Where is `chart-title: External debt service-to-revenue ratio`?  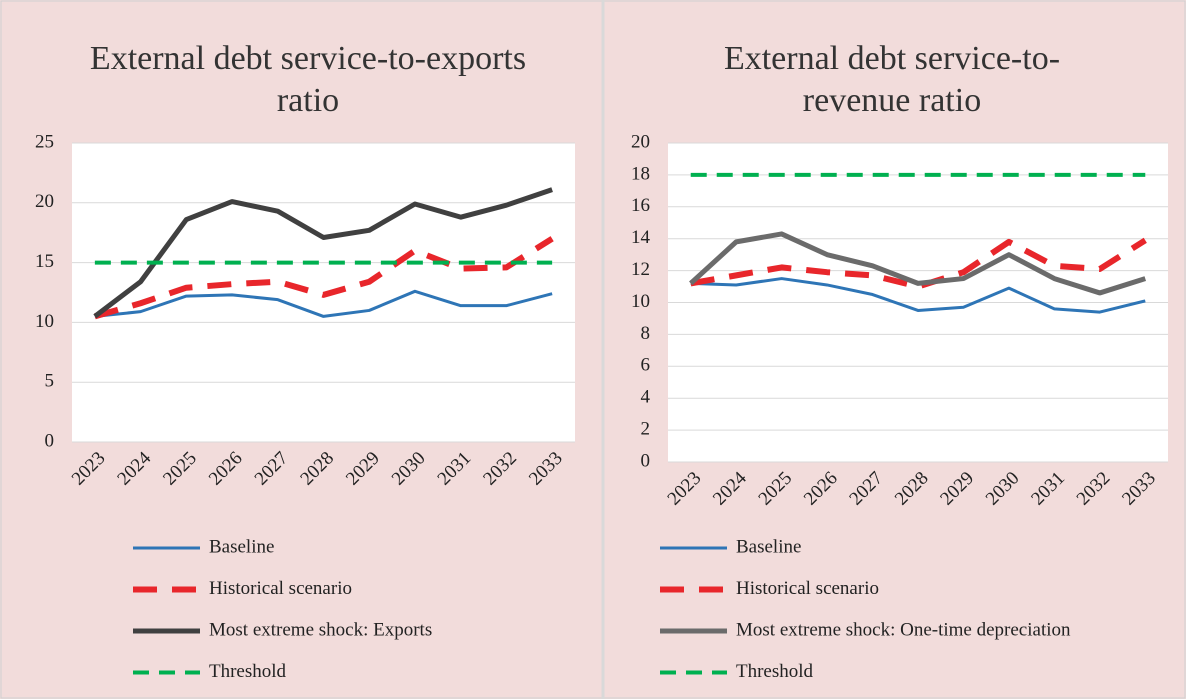
chart-title: External debt service-to-revenue ratio is located at coordinates (892, 79).